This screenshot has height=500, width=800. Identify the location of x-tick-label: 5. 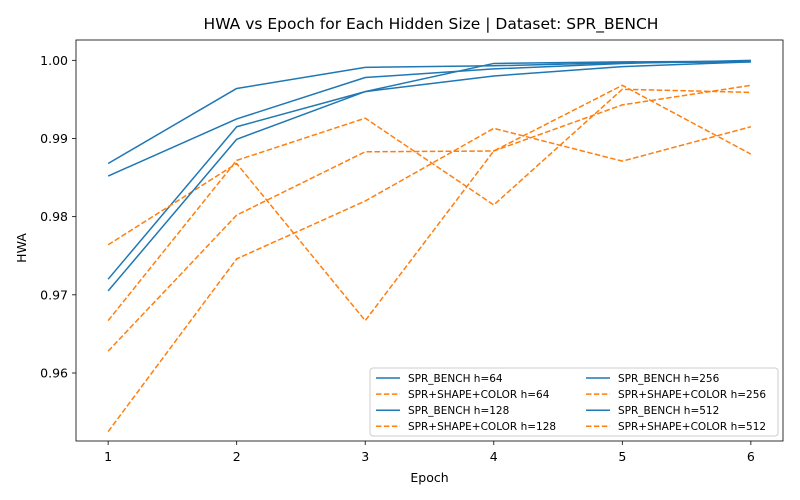
(622, 456).